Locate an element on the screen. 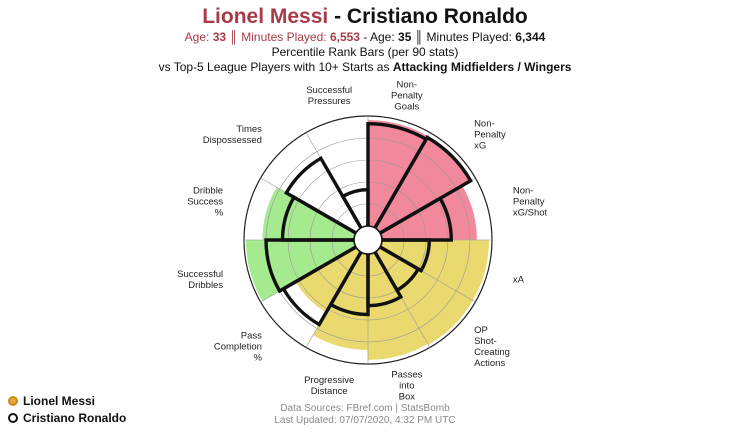  title-player1: Lionel Messi is located at coordinates (265, 16).